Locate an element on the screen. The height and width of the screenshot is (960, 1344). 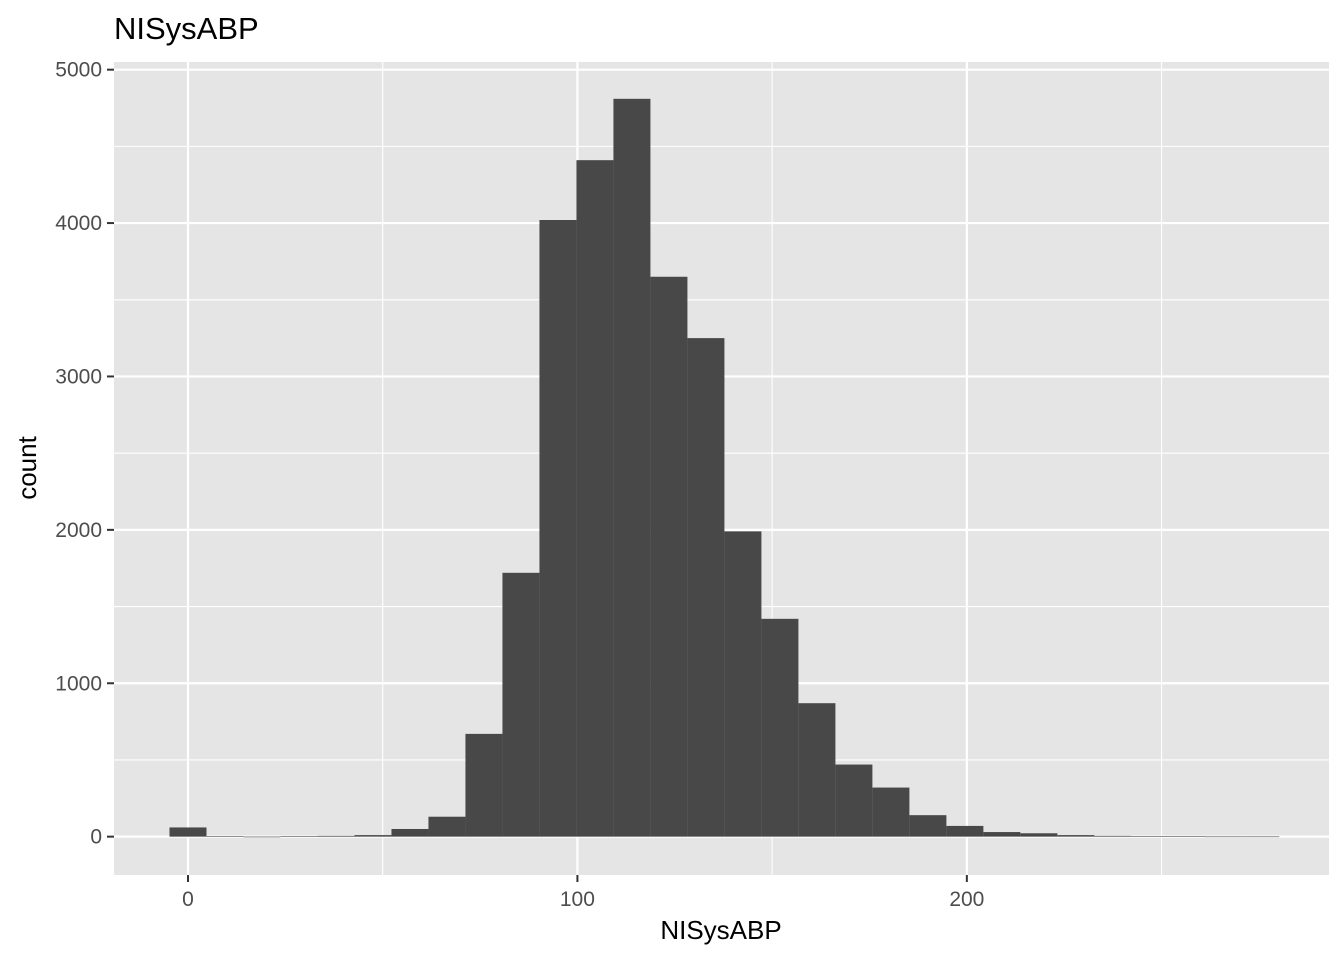
y-tick-label: 0 is located at coordinates (96, 837).